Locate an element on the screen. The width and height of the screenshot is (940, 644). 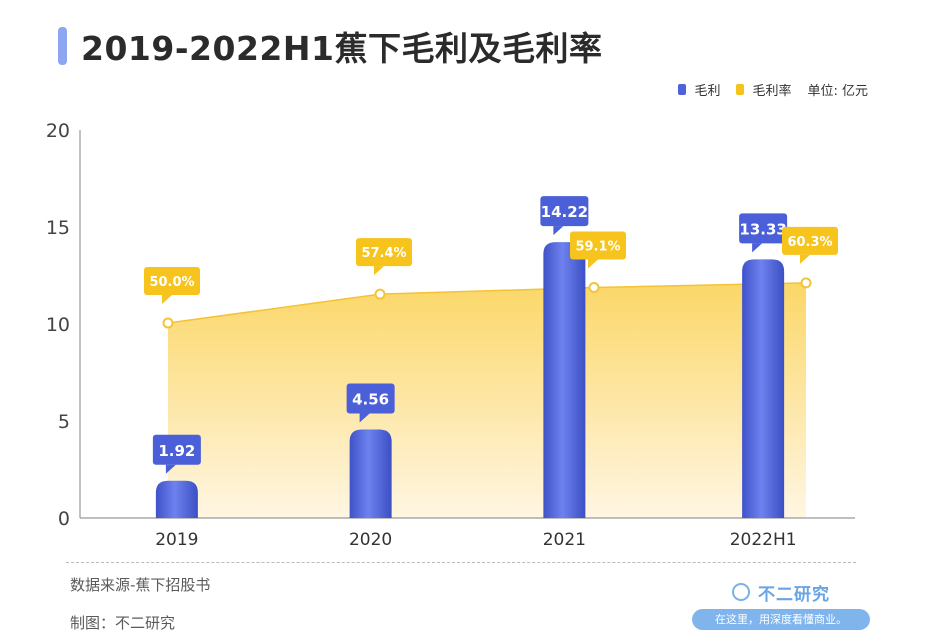
chart-title: 2019-2022H1蕉下毛利及毛利率 is located at coordinates (342, 48).